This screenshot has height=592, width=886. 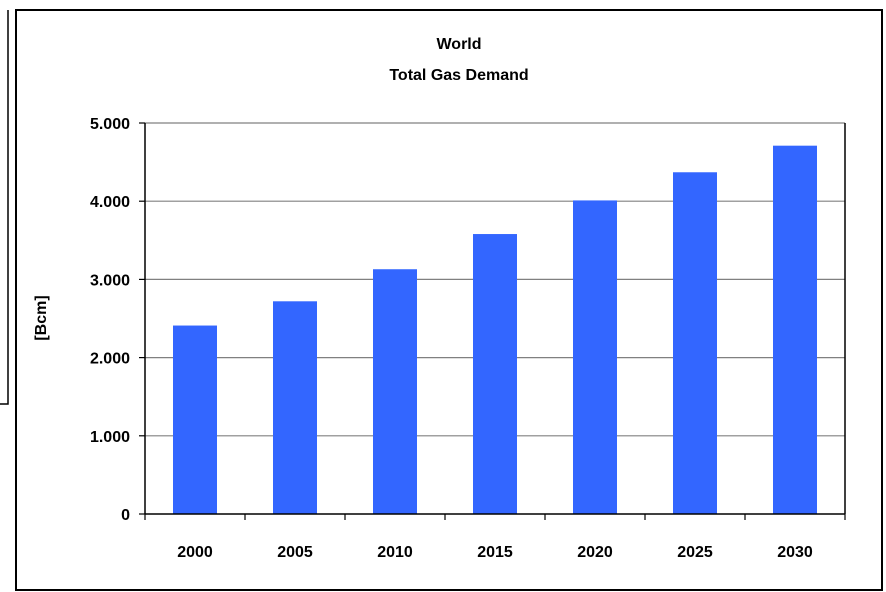 What do you see at coordinates (4, 207) in the screenshot?
I see `background-frame-edge` at bounding box center [4, 207].